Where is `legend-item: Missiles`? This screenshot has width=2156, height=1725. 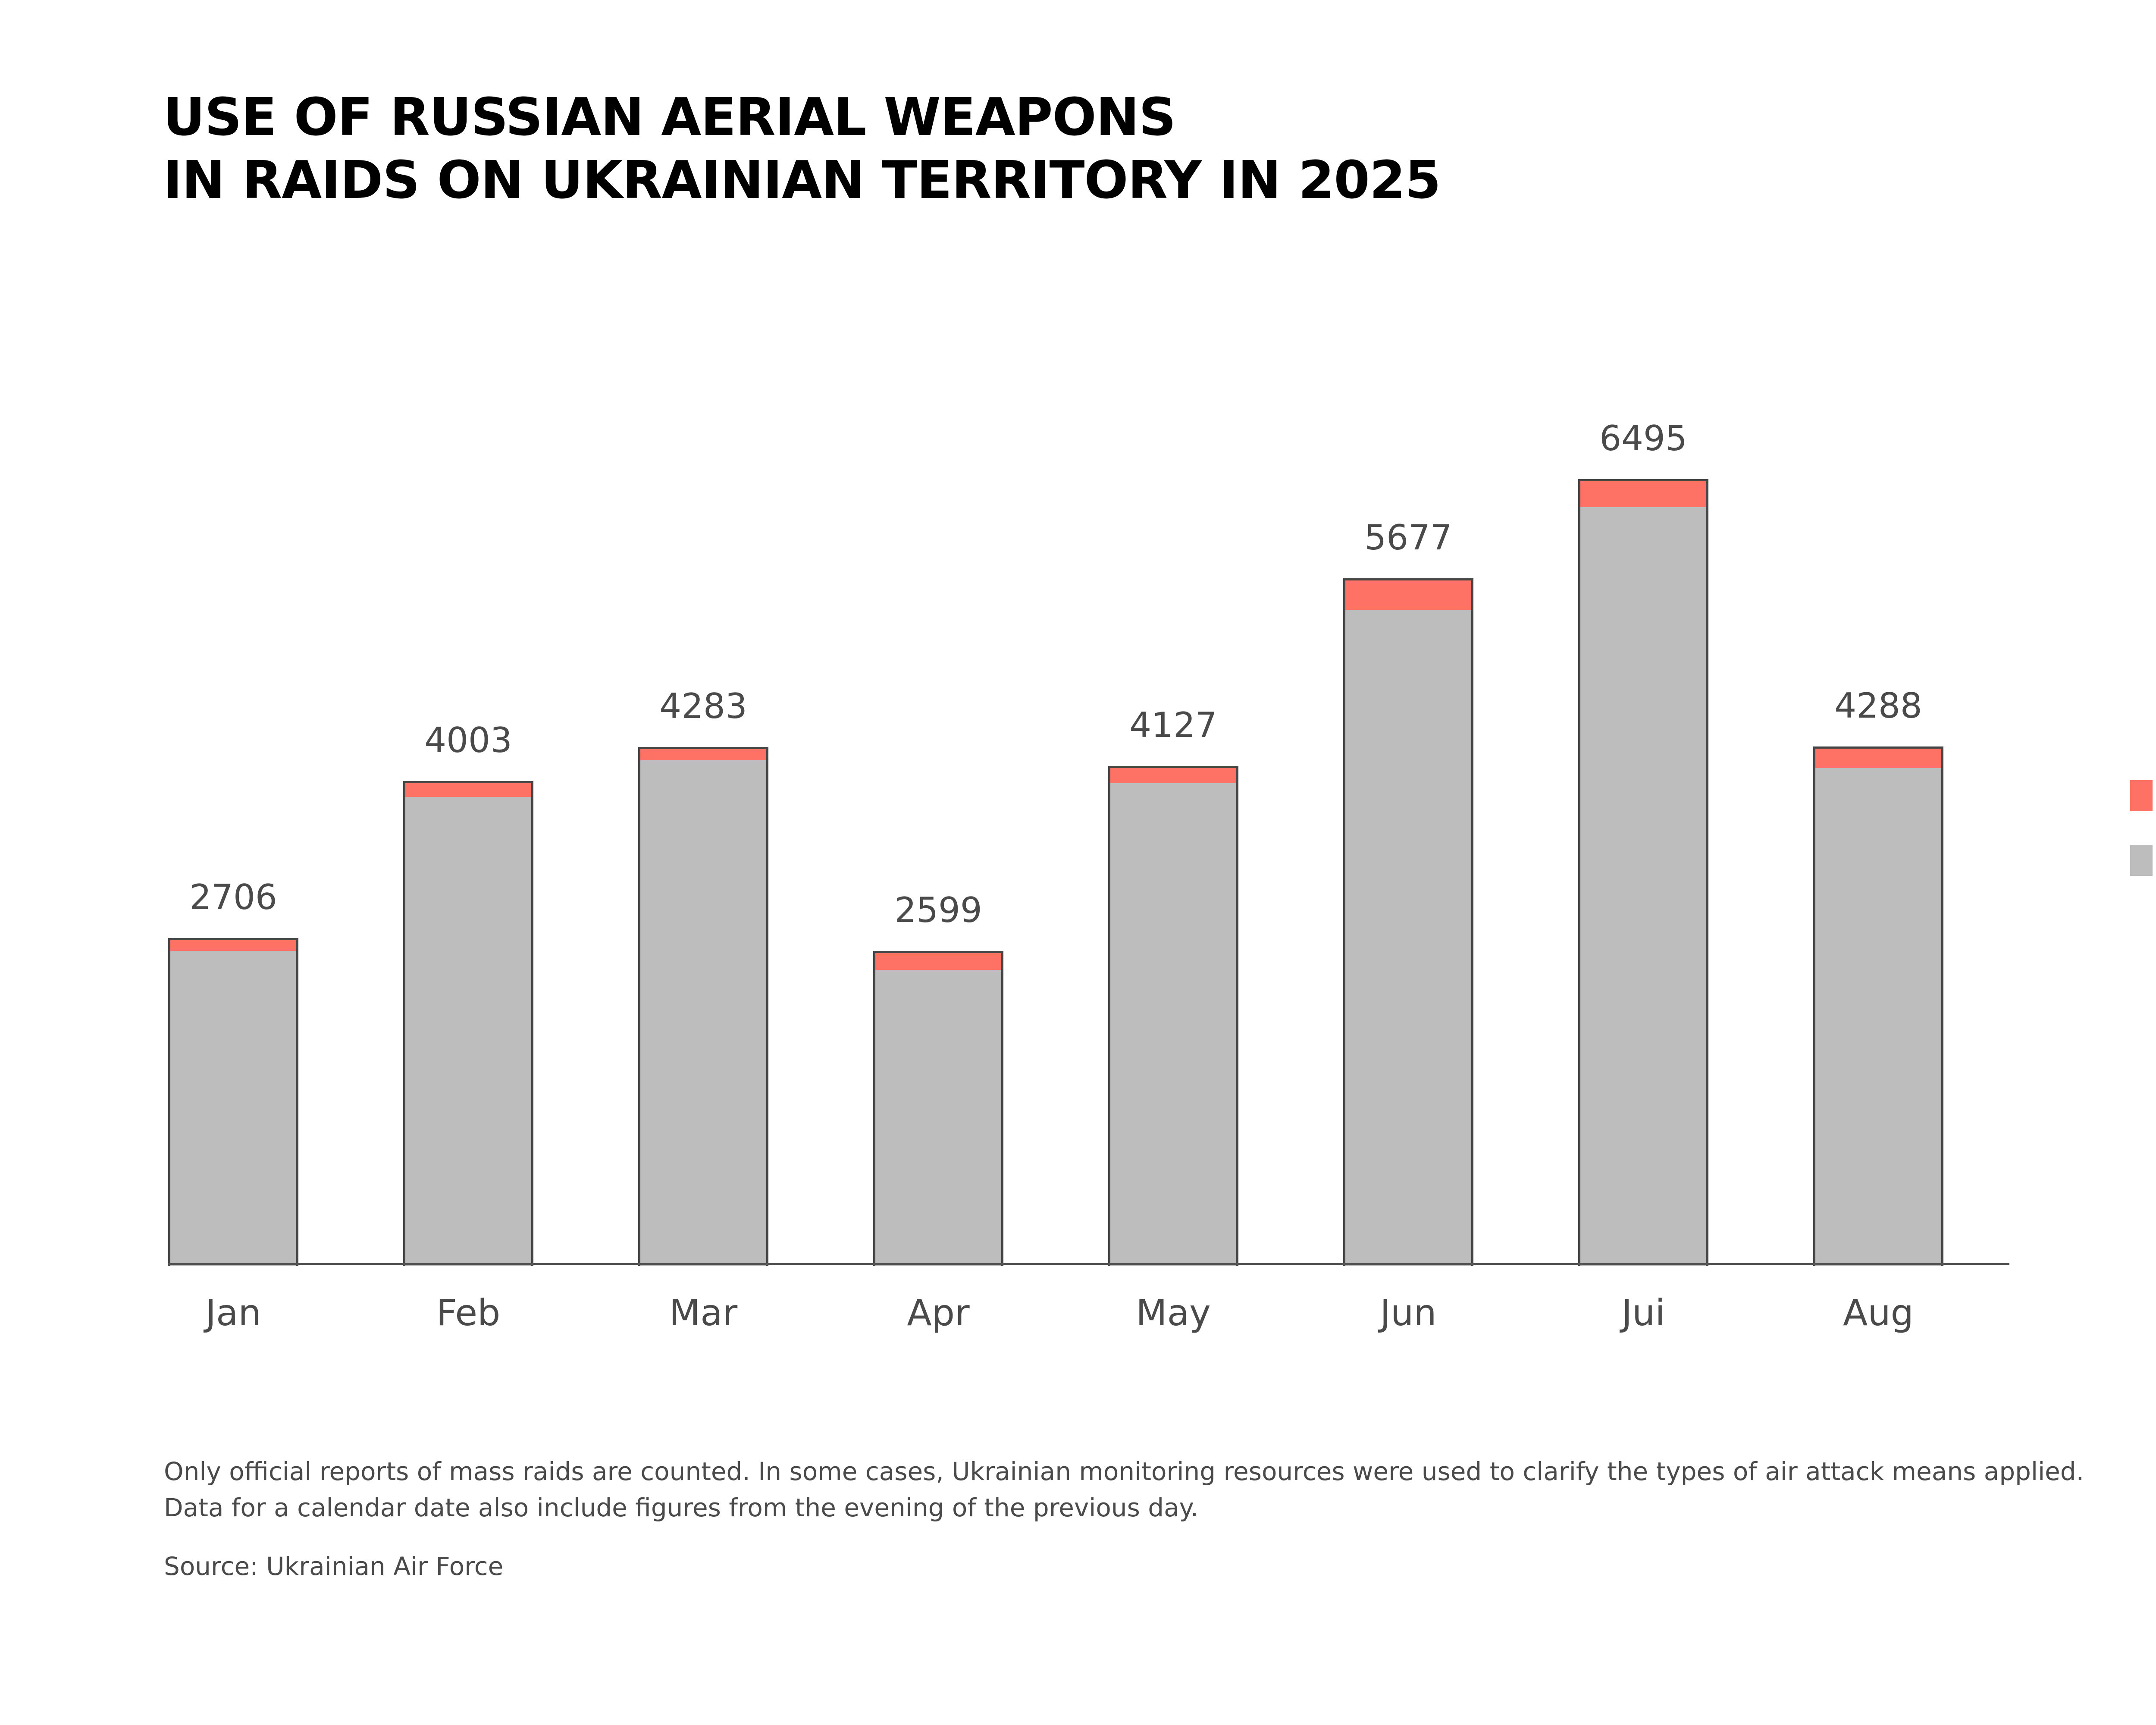
legend-item: Missiles is located at coordinates (2143, 795).